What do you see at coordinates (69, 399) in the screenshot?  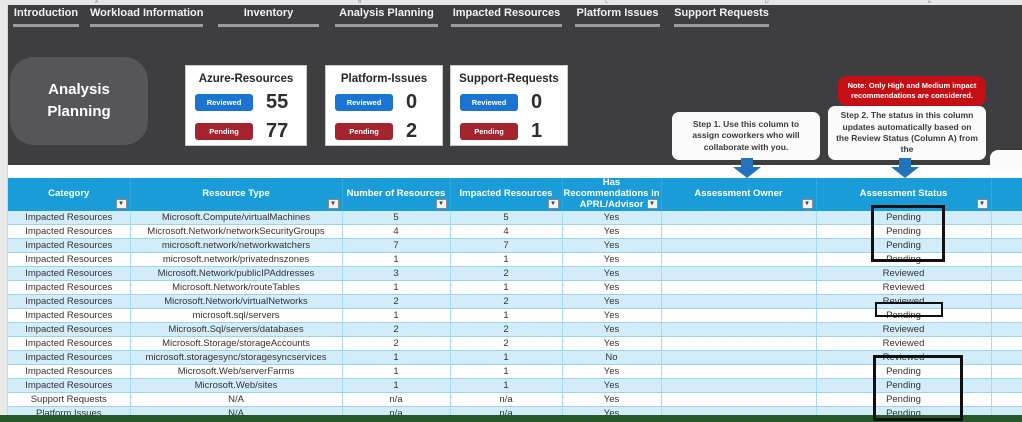 I see `cell-category: Support Requests` at bounding box center [69, 399].